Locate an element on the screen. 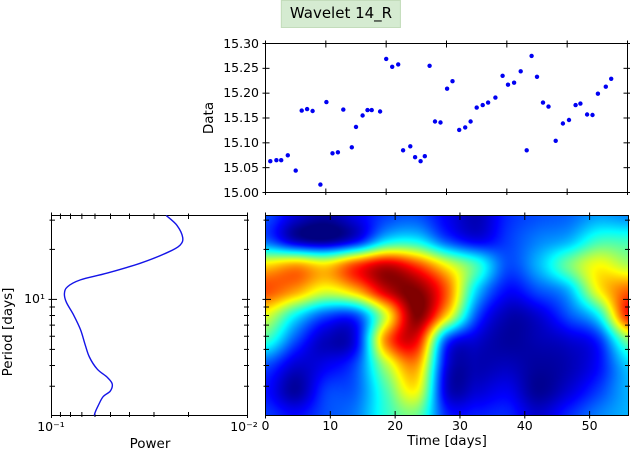 The image size is (631, 452). scatter-ytick-label: 15.15 is located at coordinates (241, 117).